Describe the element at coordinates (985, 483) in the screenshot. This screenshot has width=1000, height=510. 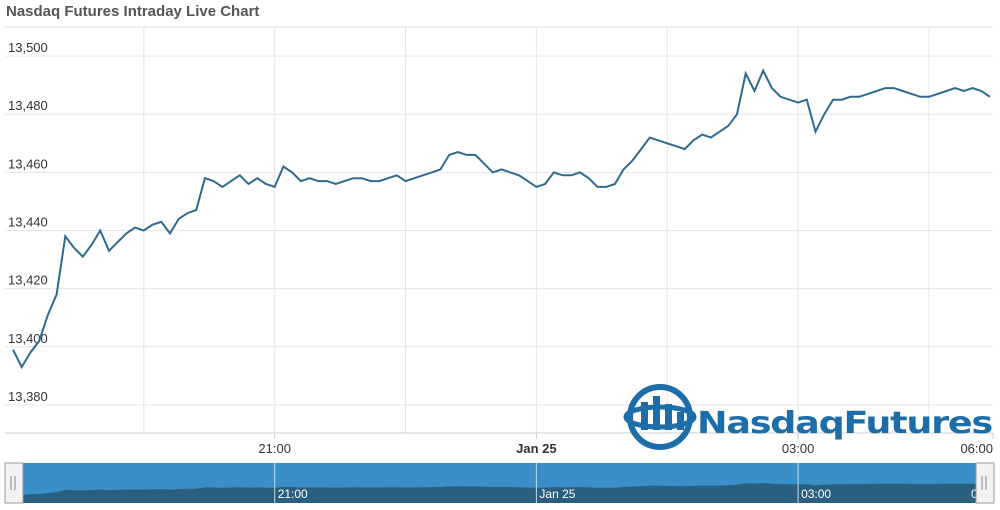
I see `navigator-right-handle` at that location.